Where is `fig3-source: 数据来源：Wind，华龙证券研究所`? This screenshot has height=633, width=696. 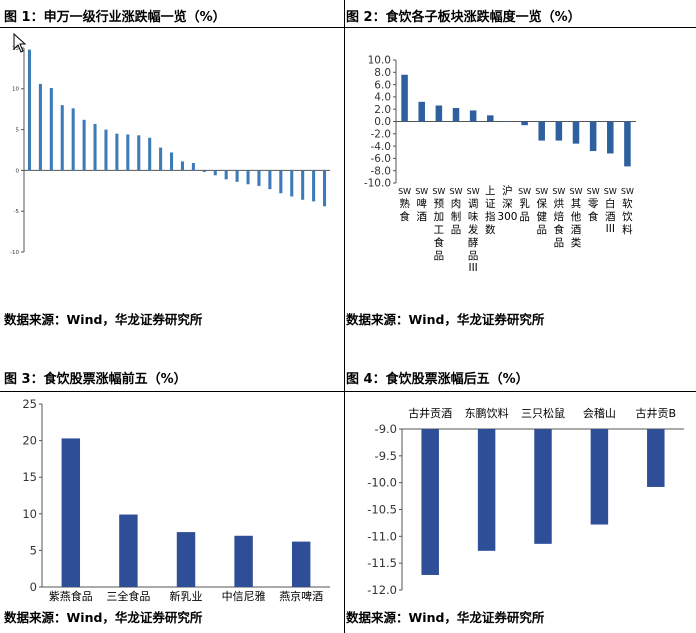
fig3-source: 数据来源：Wind，华龙证券研究所 is located at coordinates (103, 617).